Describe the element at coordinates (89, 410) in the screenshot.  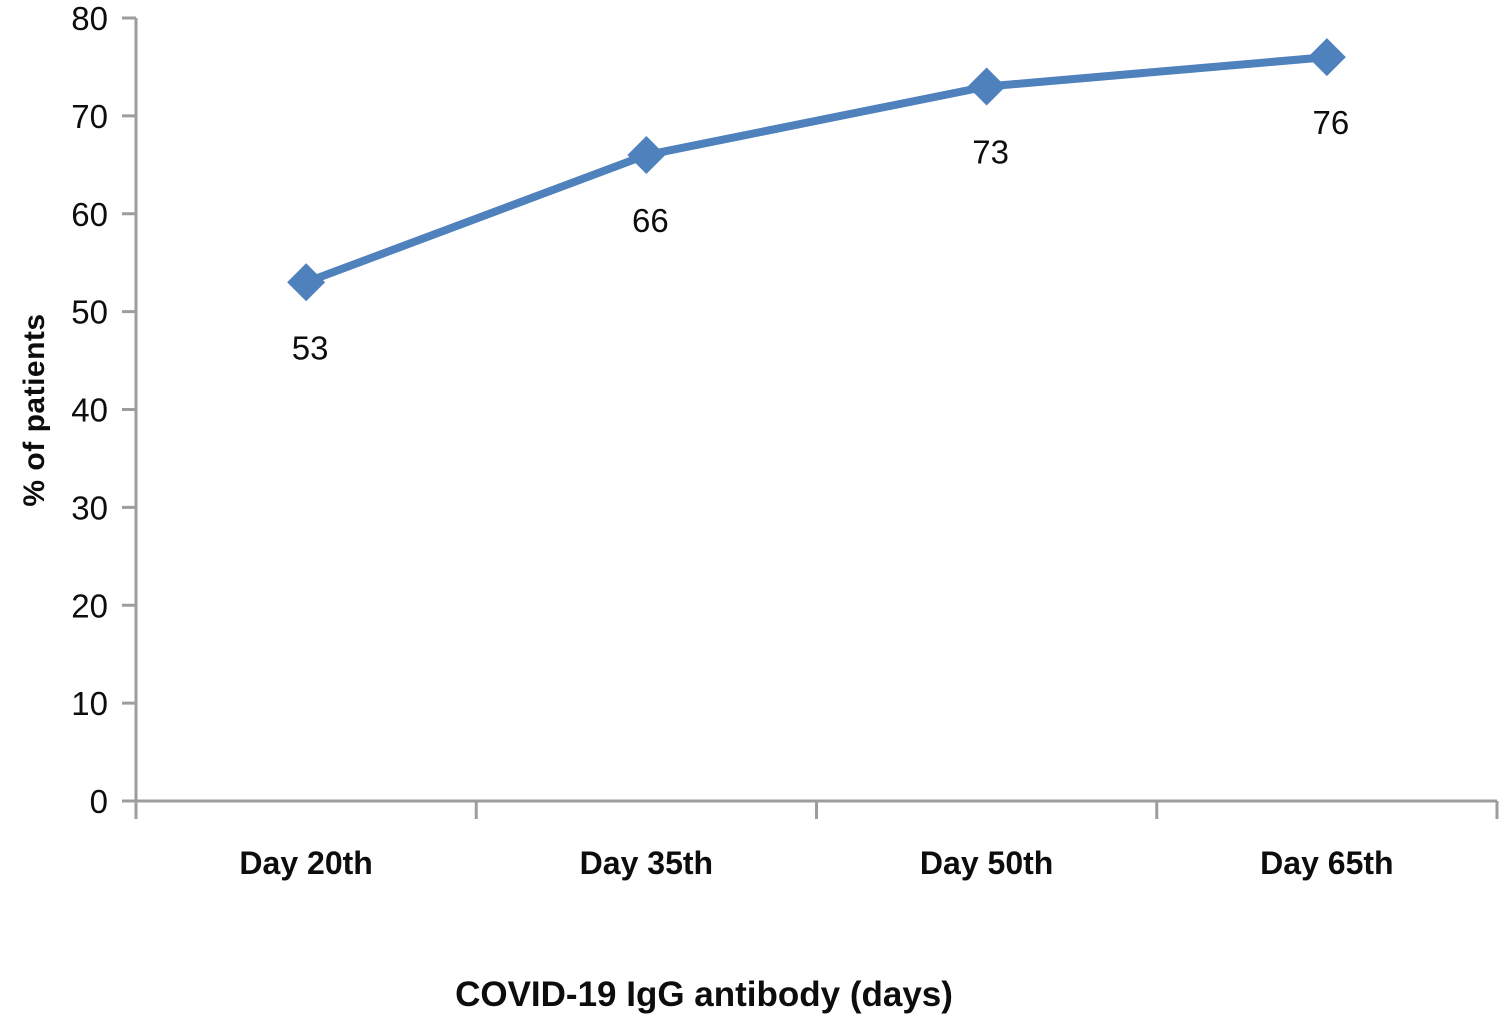
I see `y-tick-label: 40` at that location.